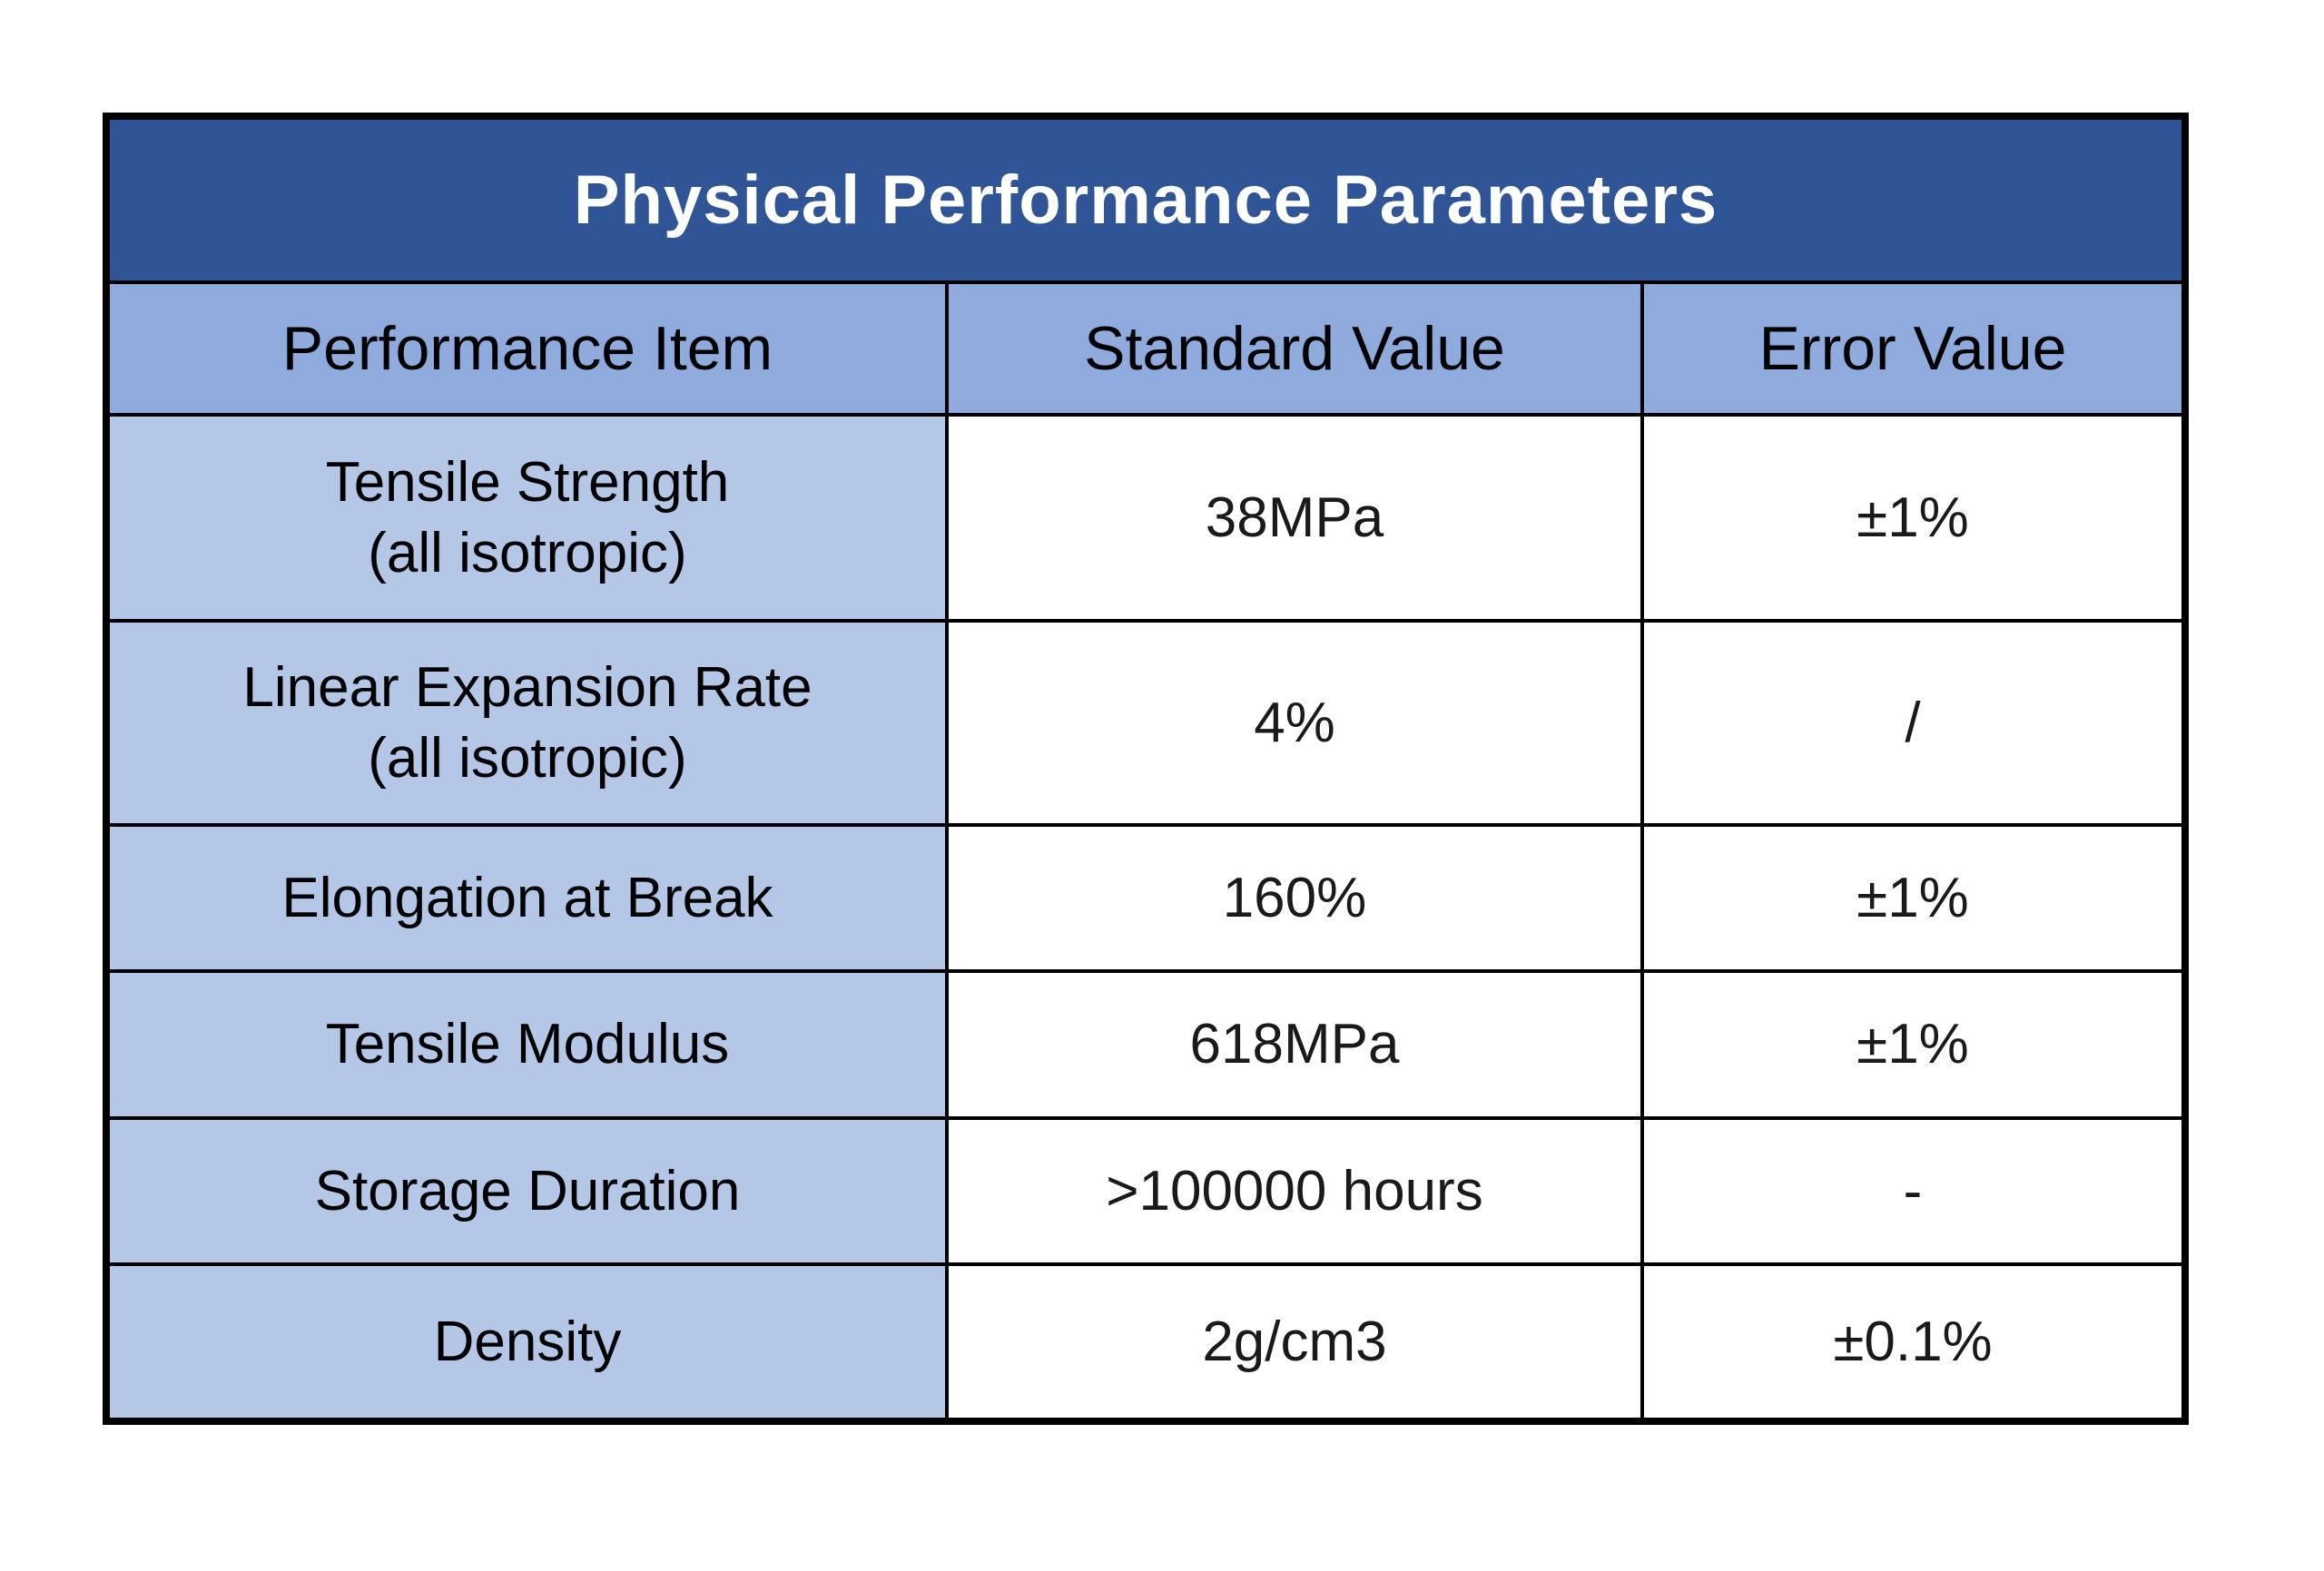 The height and width of the screenshot is (1571, 2324). Describe the element at coordinates (1910, 1189) in the screenshot. I see `error-value-cell: -` at that location.